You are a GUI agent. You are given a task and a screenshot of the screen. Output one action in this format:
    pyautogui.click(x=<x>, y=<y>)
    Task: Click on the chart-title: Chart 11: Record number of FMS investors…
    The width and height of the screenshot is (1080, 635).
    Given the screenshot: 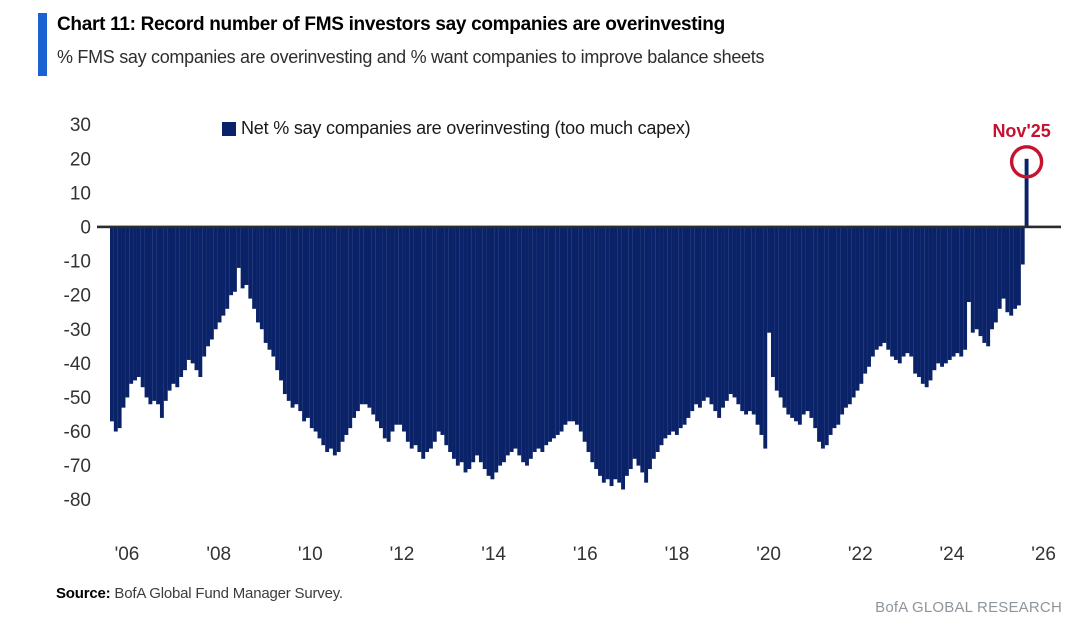 What is the action you would take?
    pyautogui.click(x=391, y=24)
    